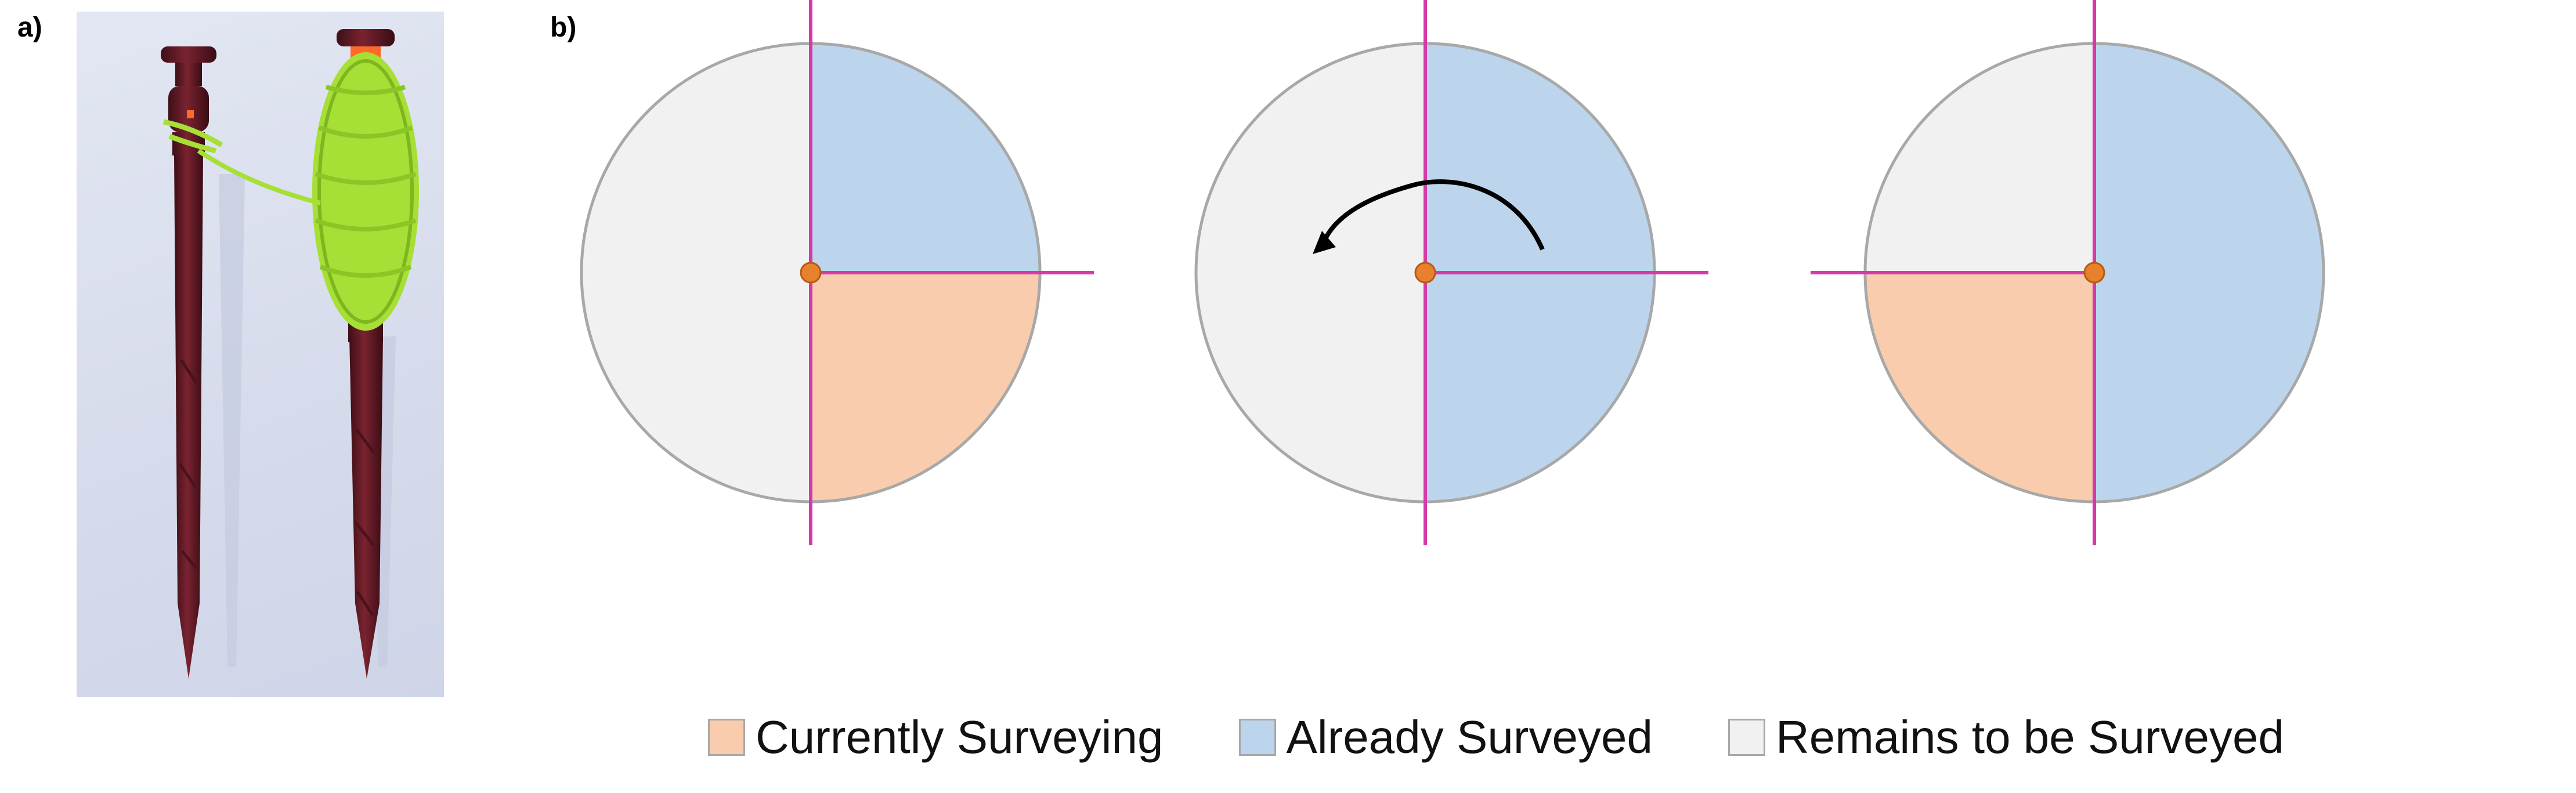 This screenshot has height=793, width=2576. I want to click on legend-item-currently-surveying: Currently Surveying, so click(936, 737).